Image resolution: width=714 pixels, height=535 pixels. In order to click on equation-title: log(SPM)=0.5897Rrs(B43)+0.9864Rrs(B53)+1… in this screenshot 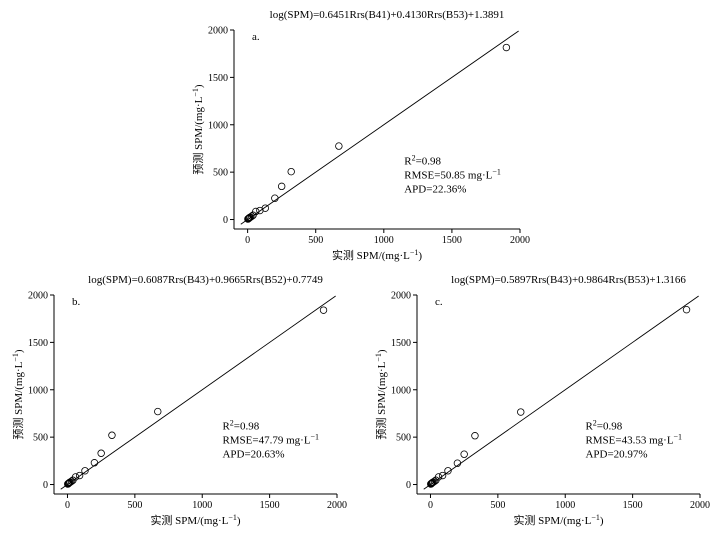, I will do `click(568, 280)`.